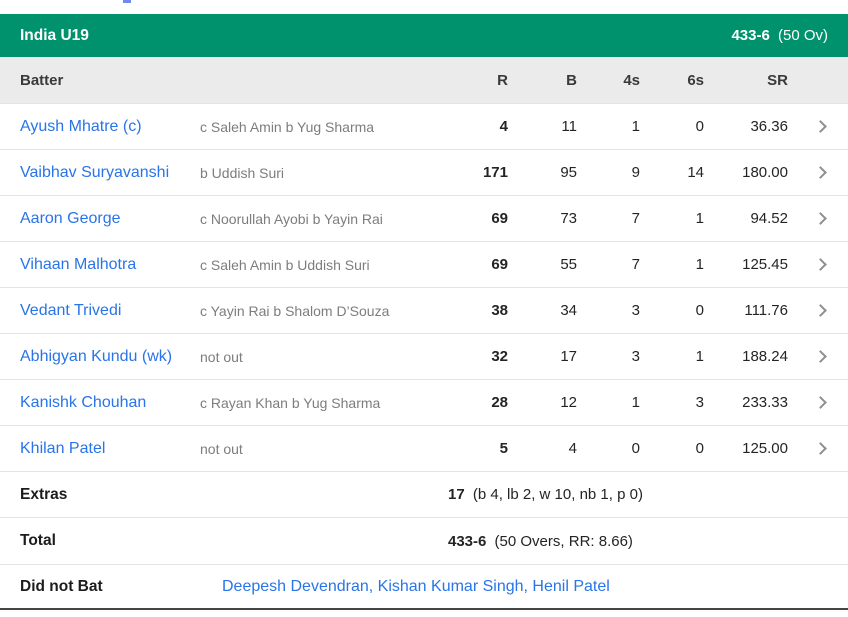 This screenshot has height=617, width=848. What do you see at coordinates (499, 356) in the screenshot?
I see `runs-value: 32` at bounding box center [499, 356].